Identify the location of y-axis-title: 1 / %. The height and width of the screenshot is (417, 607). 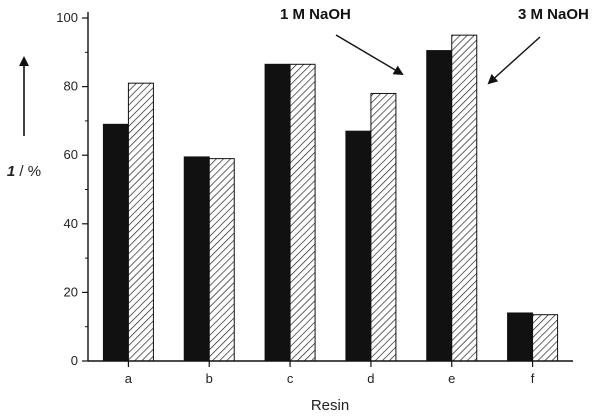
(24, 171).